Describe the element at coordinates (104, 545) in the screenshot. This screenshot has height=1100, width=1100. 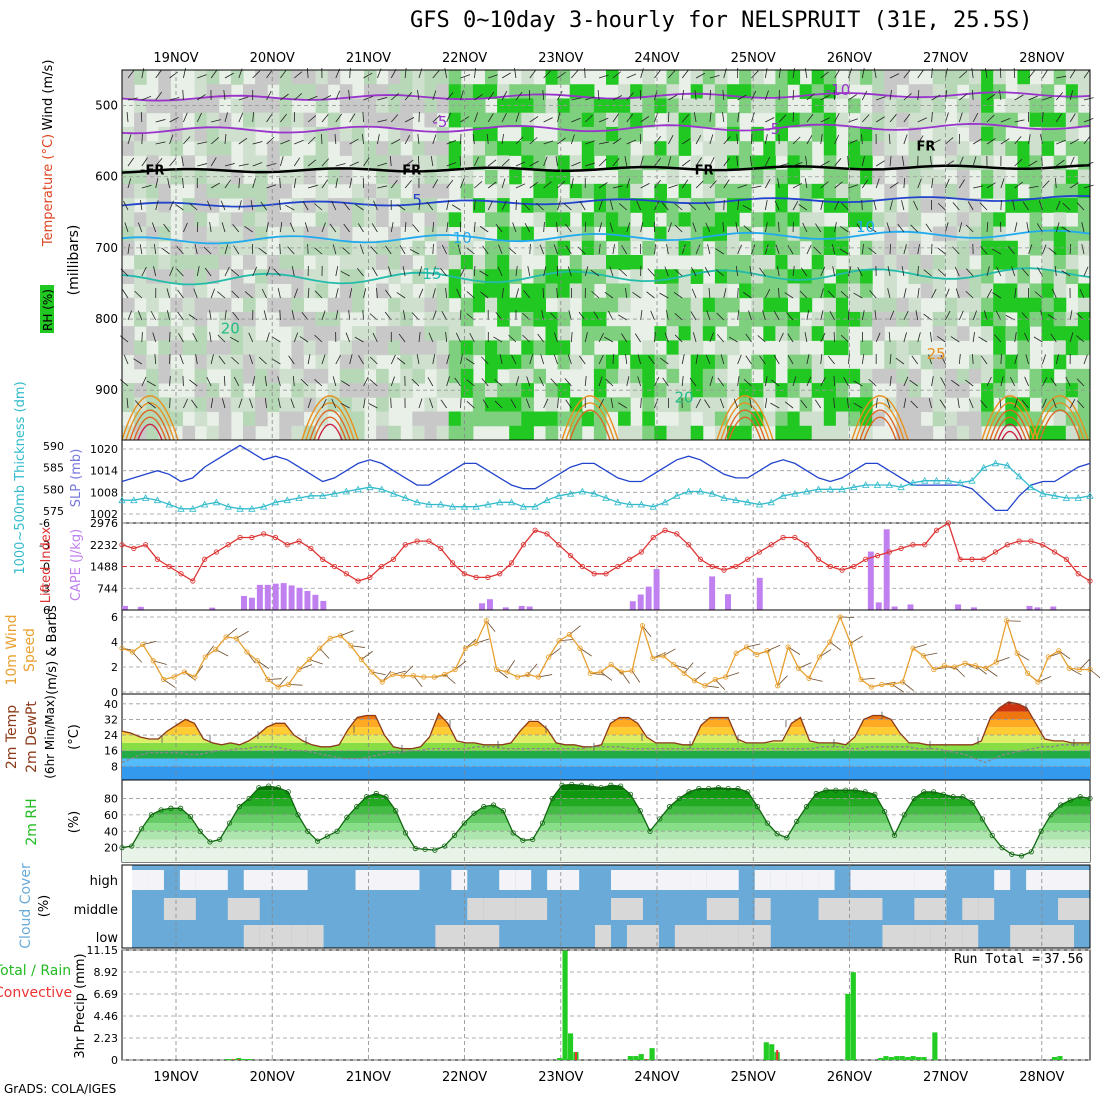
I see `cape-tick-label: 2232` at that location.